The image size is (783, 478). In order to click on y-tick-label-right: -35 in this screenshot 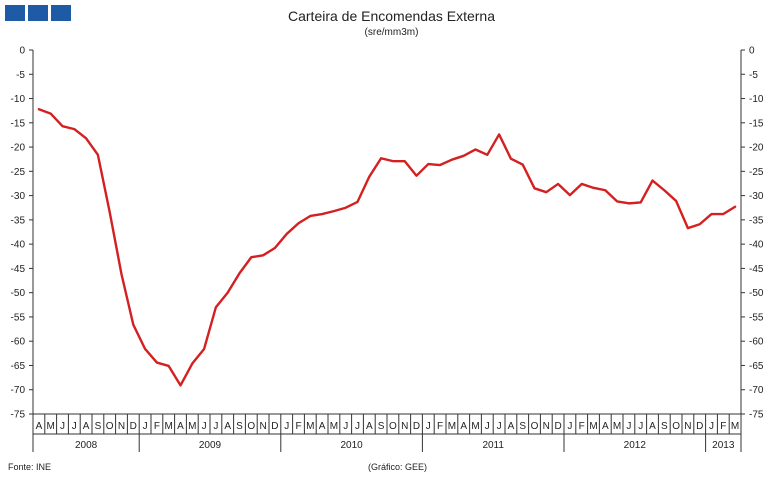, I will do `click(756, 220)`.